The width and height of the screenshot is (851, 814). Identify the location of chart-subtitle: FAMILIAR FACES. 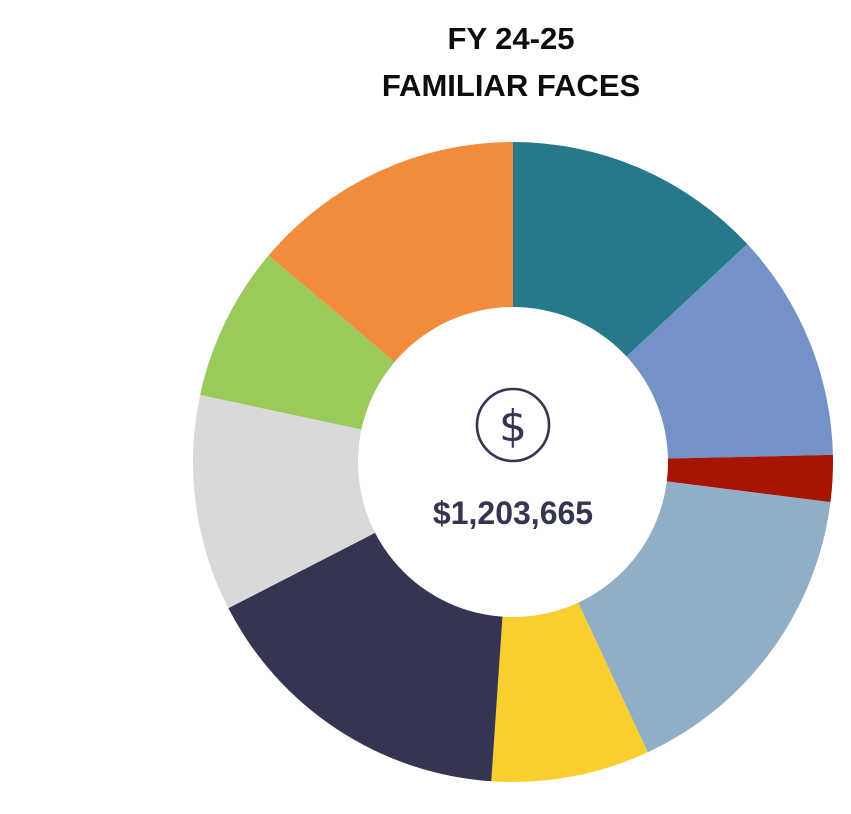
(511, 85).